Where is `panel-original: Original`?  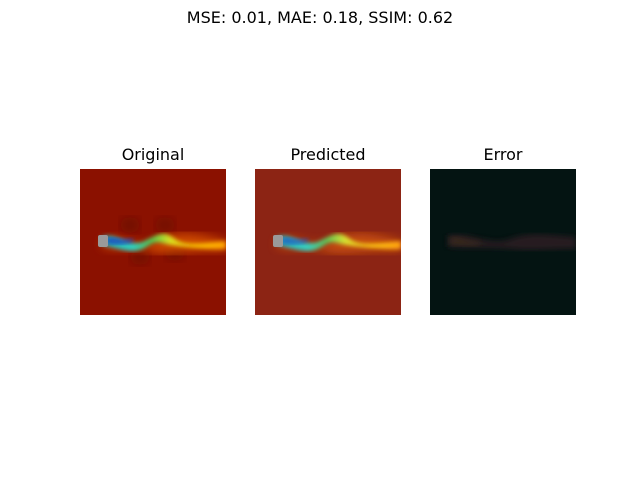 panel-original: Original is located at coordinates (153, 230).